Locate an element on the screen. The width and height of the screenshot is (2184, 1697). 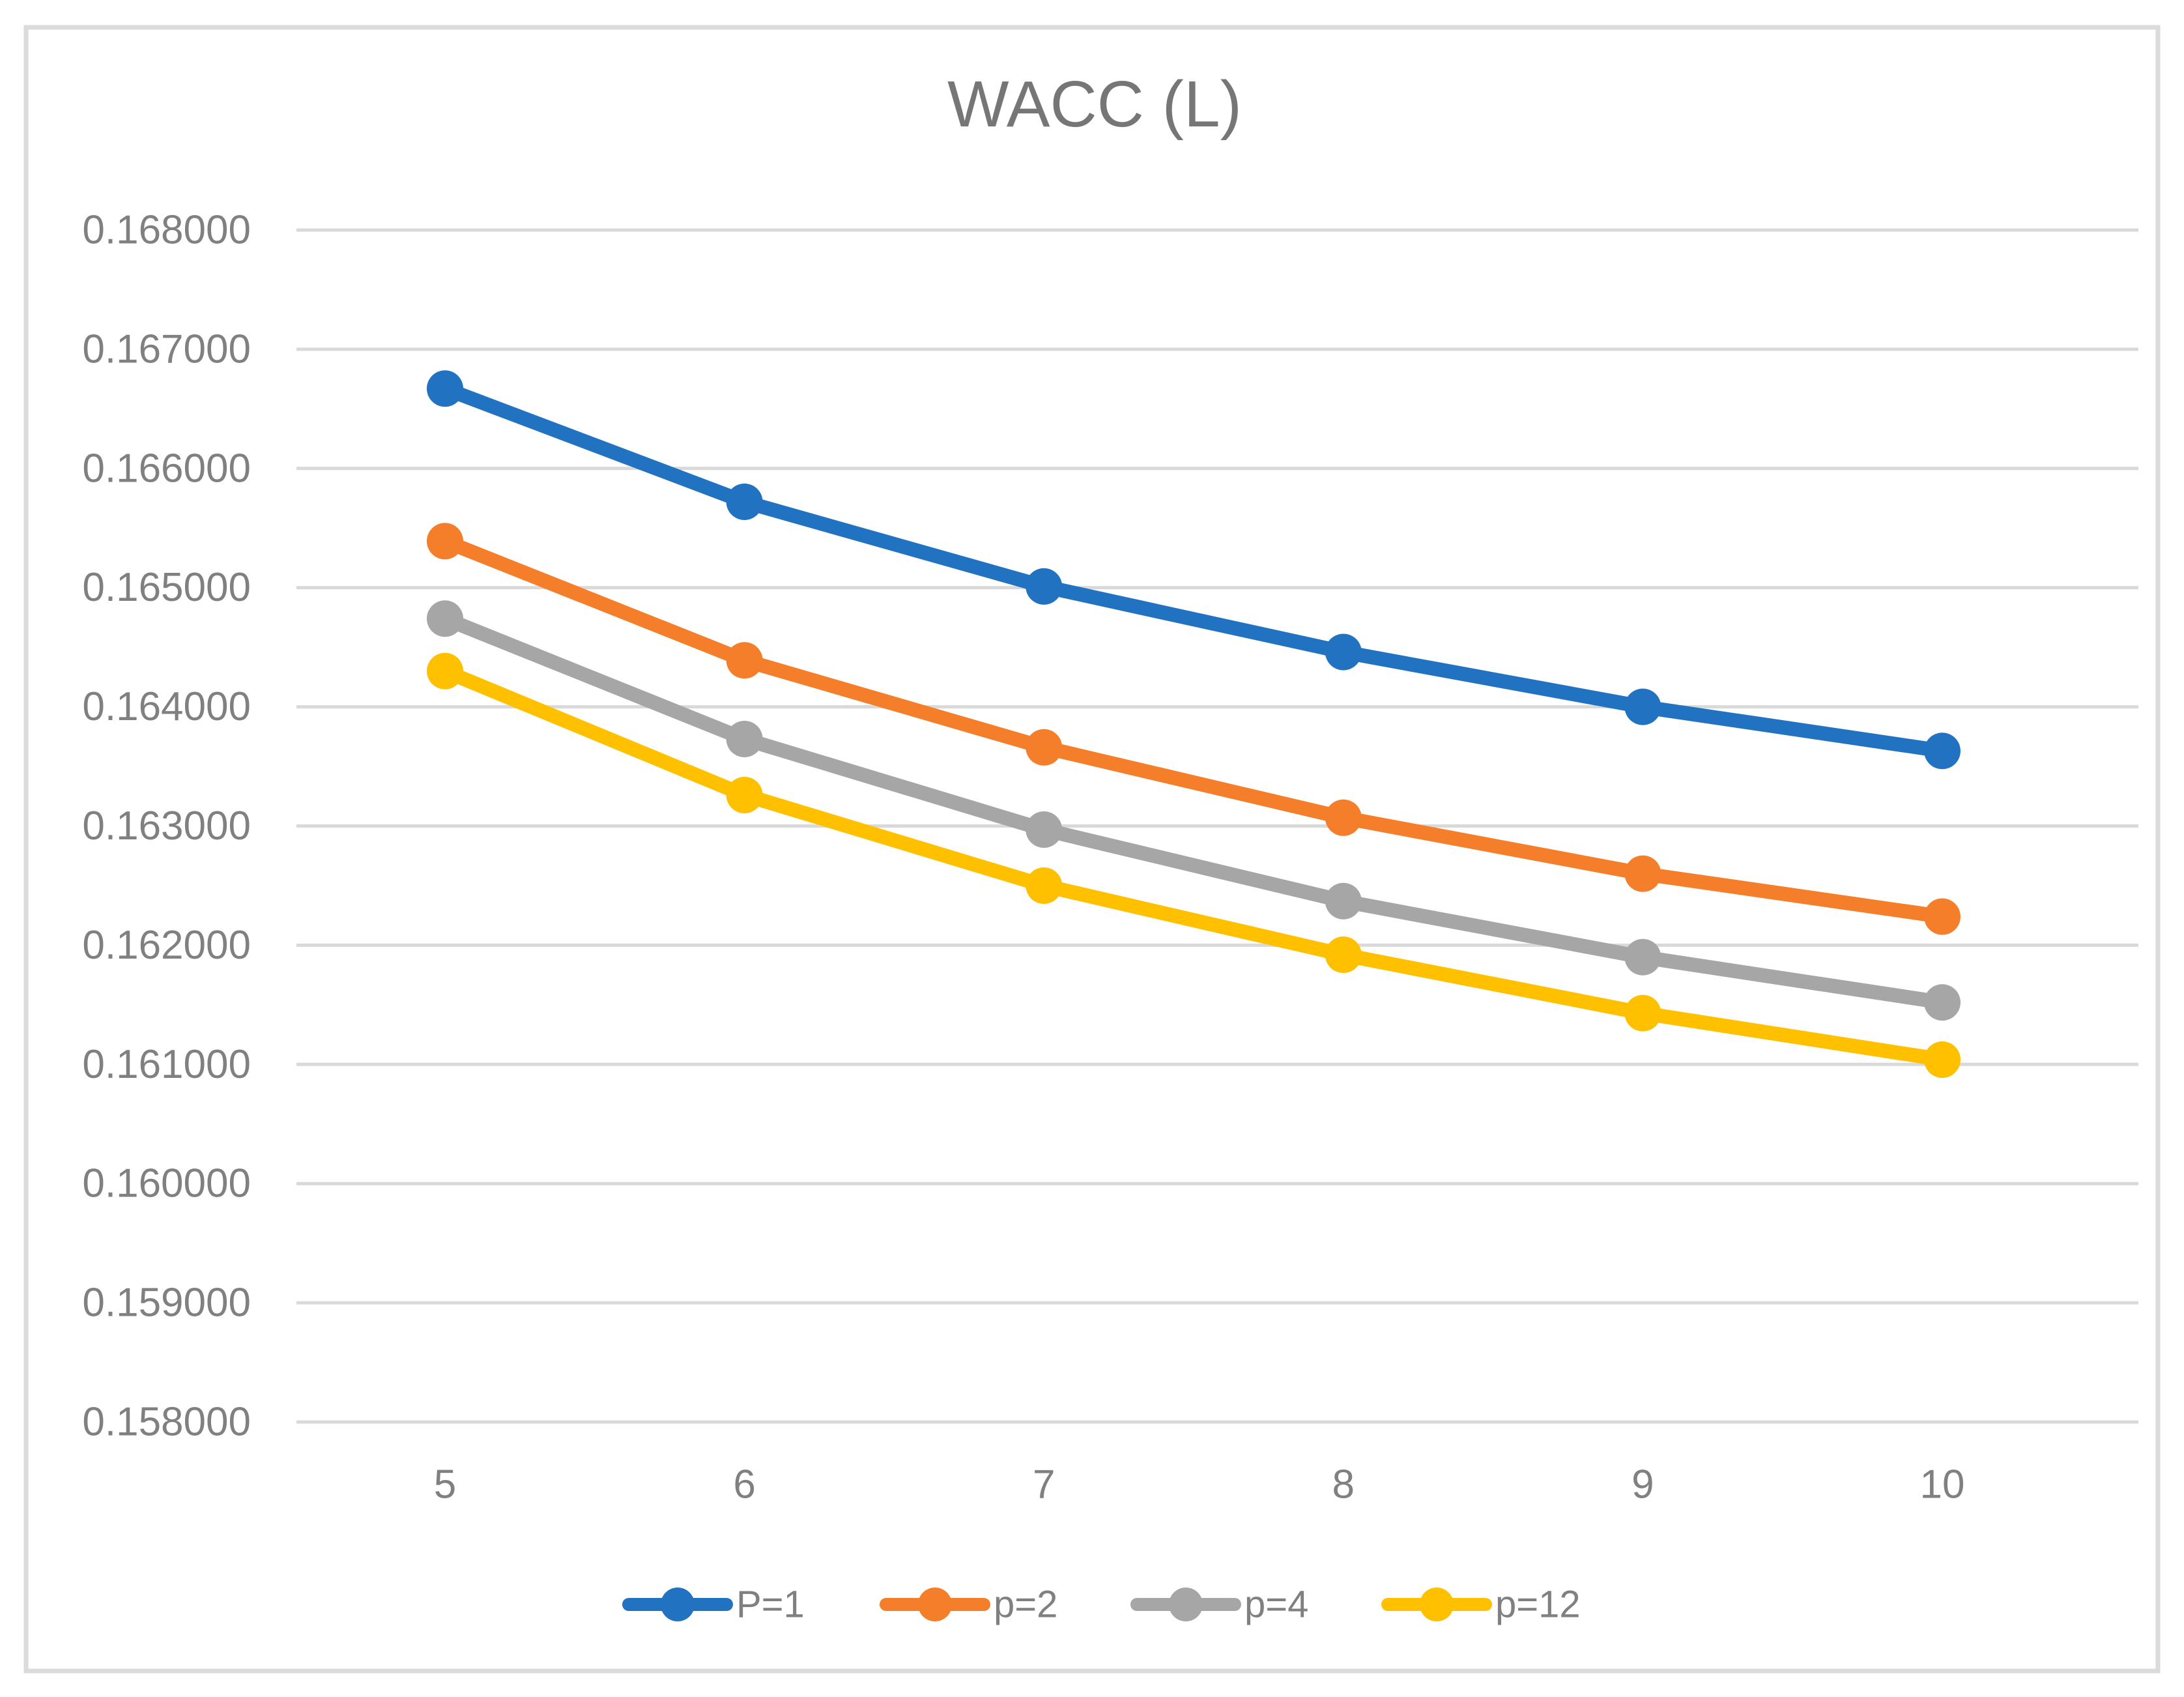
y-axis-tick-label: 0.166000 is located at coordinates (166, 468).